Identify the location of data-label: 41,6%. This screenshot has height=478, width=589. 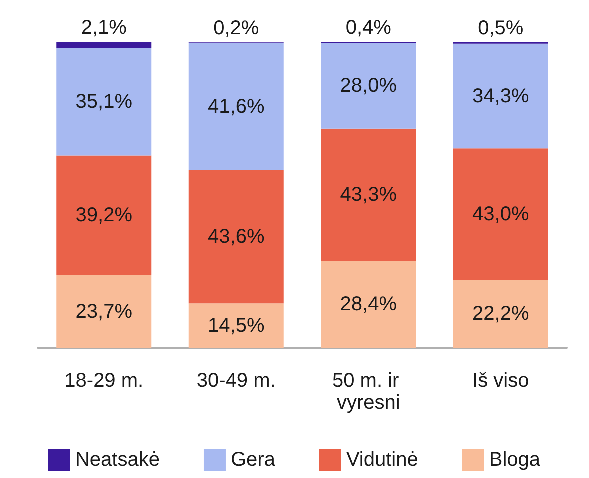
(236, 107).